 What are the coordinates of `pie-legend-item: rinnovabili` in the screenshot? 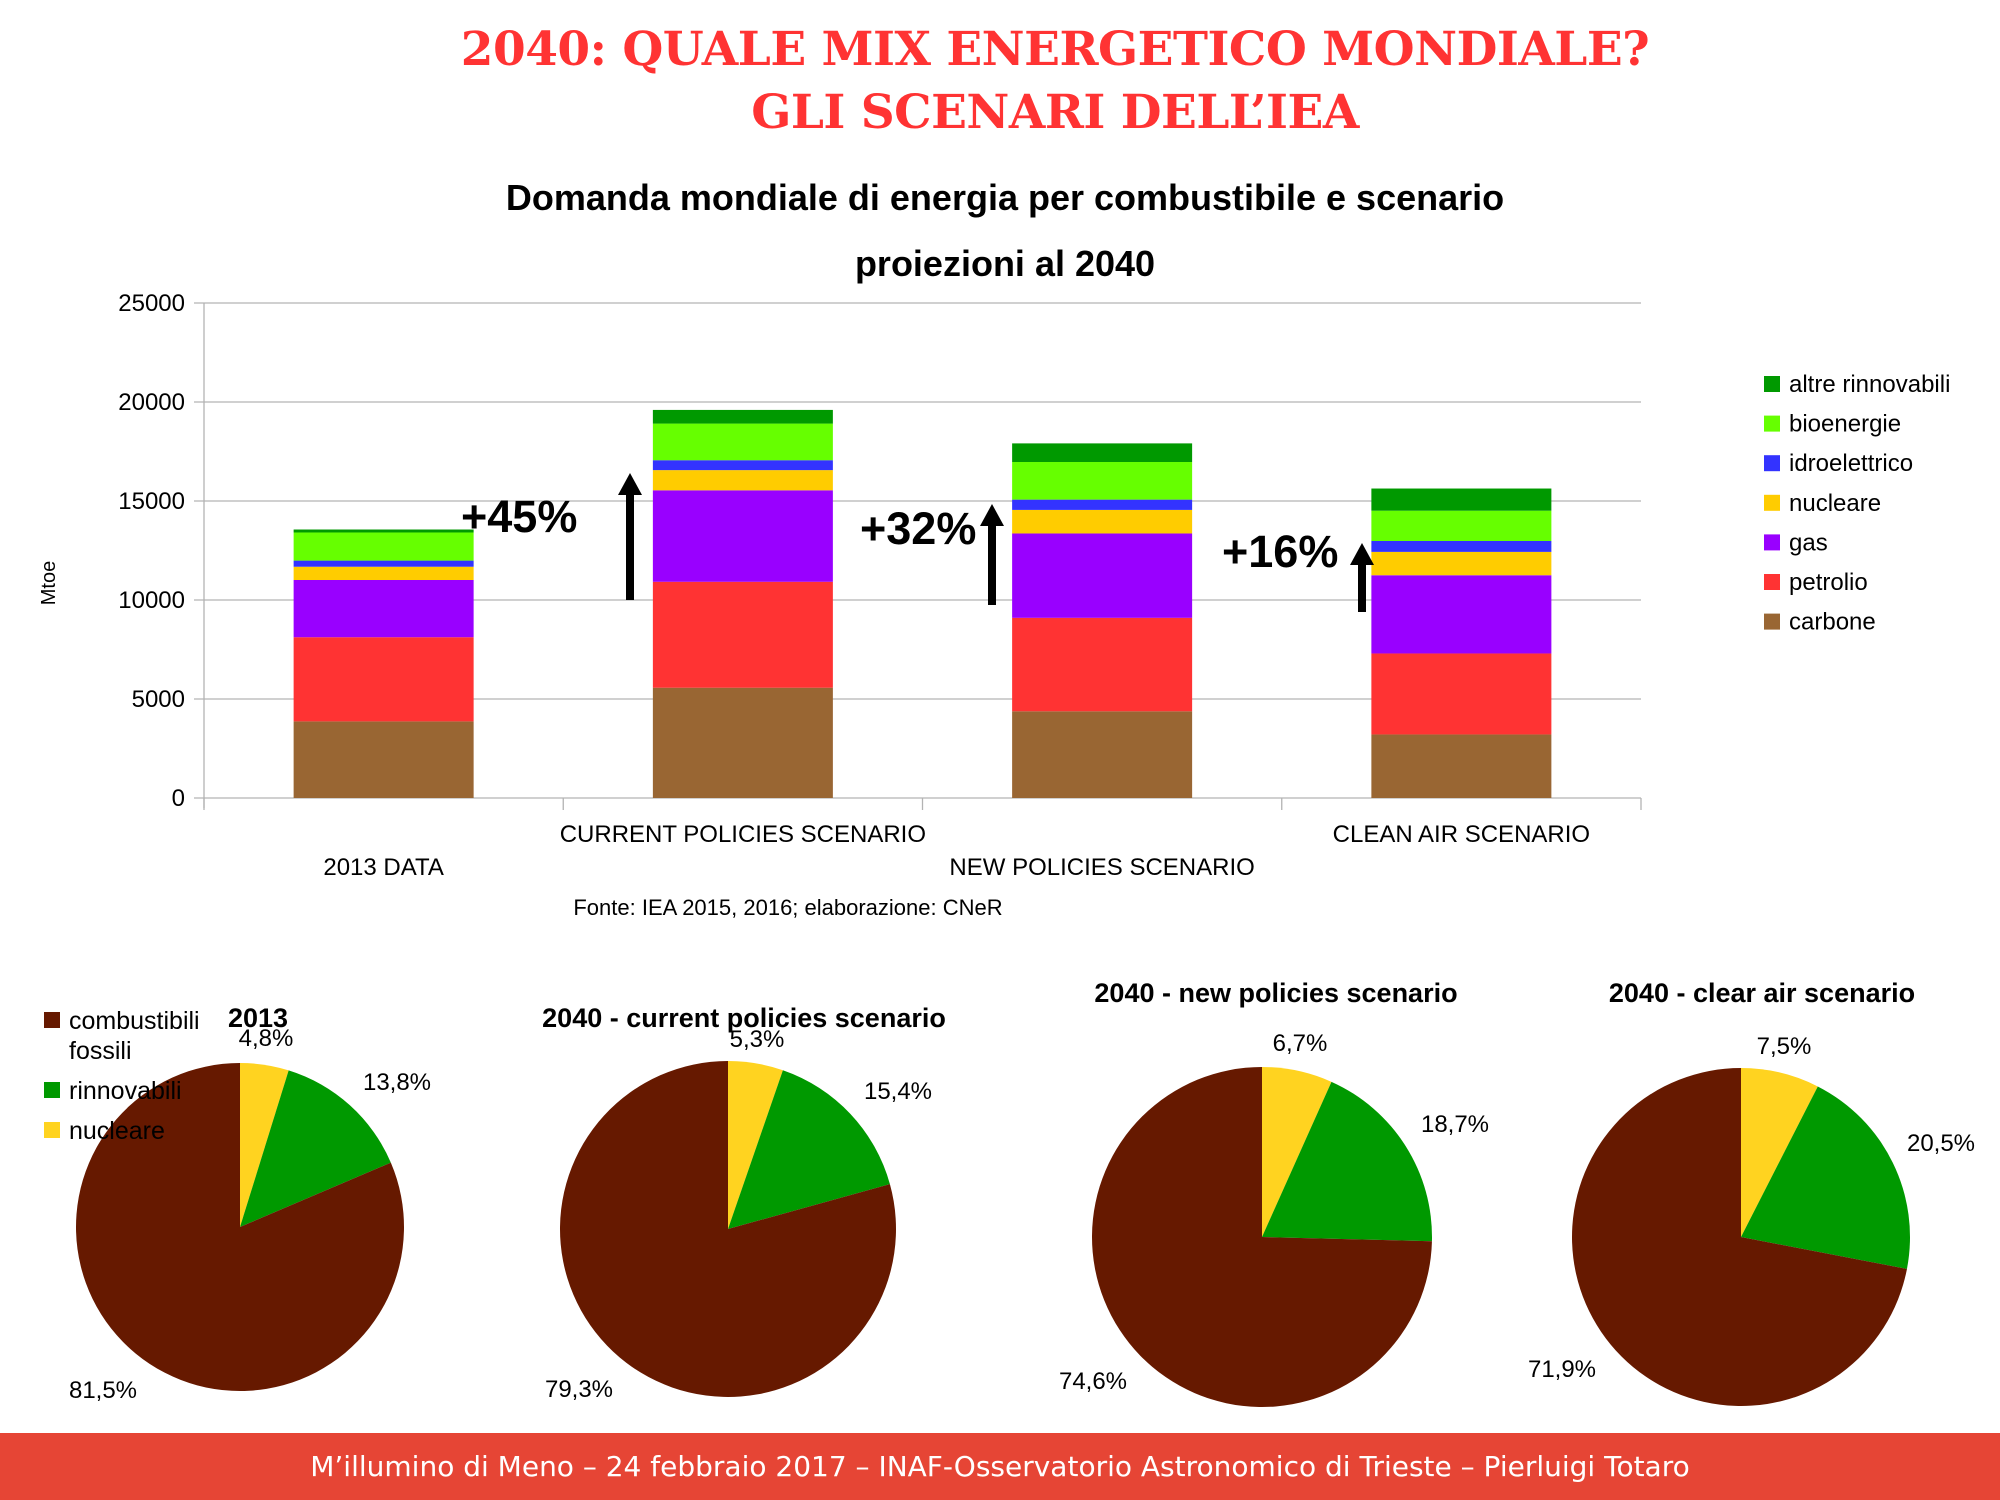 It's located at (113, 1091).